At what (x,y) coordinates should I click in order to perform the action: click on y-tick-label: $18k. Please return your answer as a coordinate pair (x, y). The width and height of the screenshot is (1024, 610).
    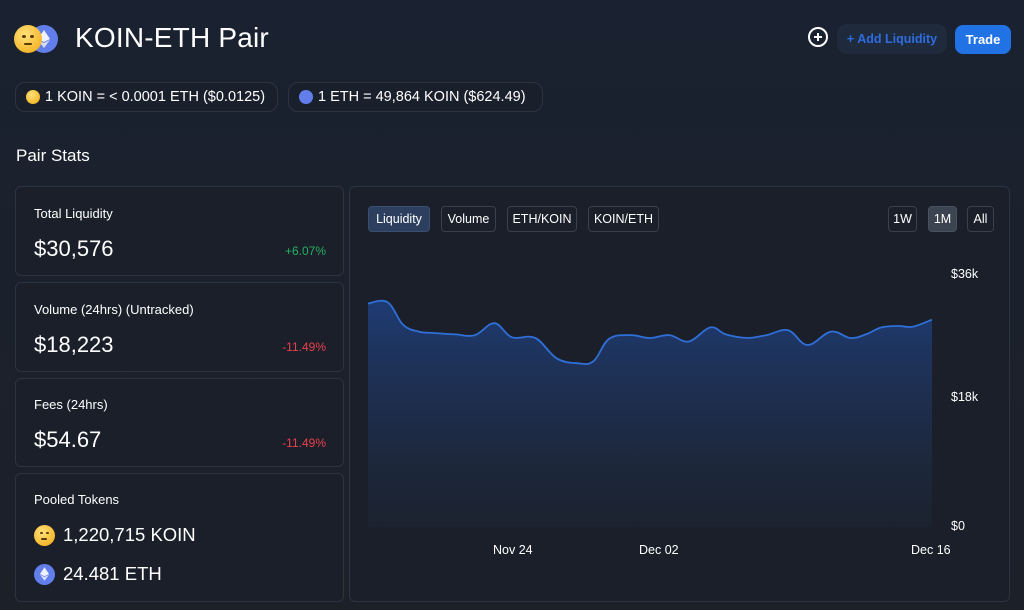
    Looking at the image, I should click on (965, 397).